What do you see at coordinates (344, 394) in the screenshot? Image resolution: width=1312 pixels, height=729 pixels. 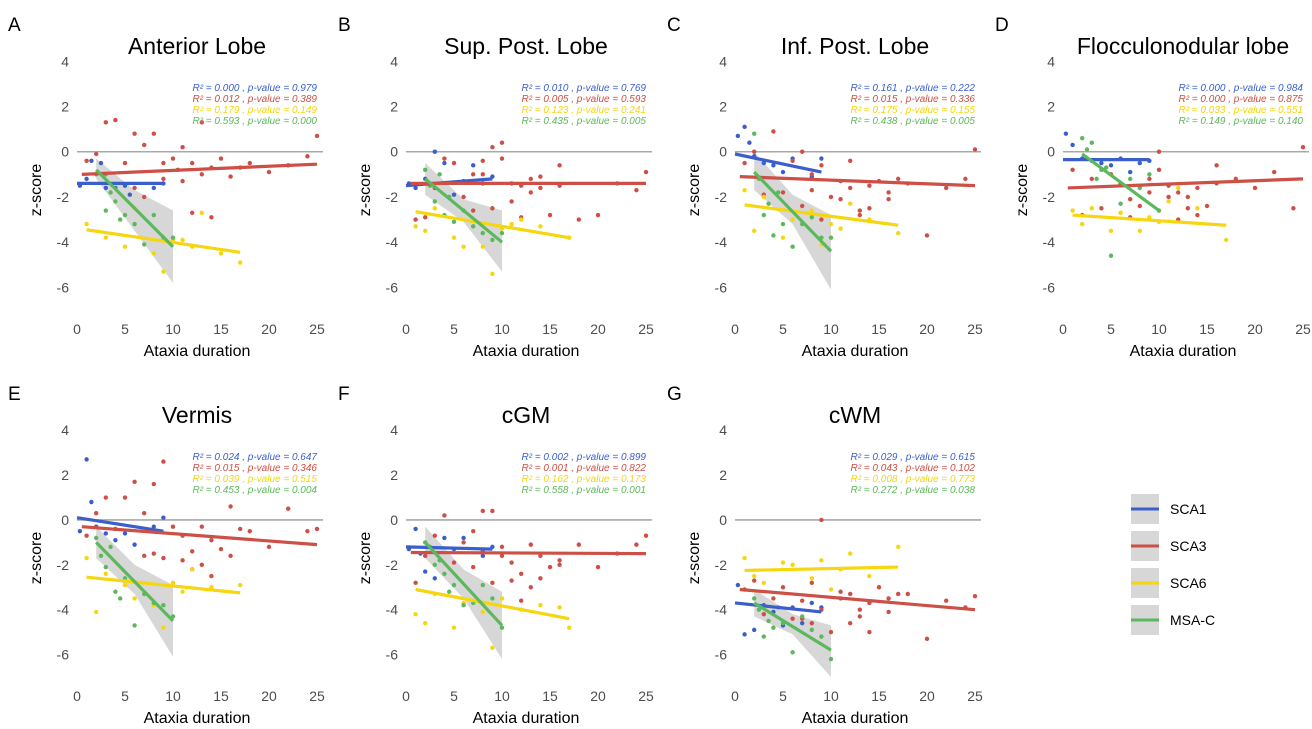 I see `panel-letter: F` at bounding box center [344, 394].